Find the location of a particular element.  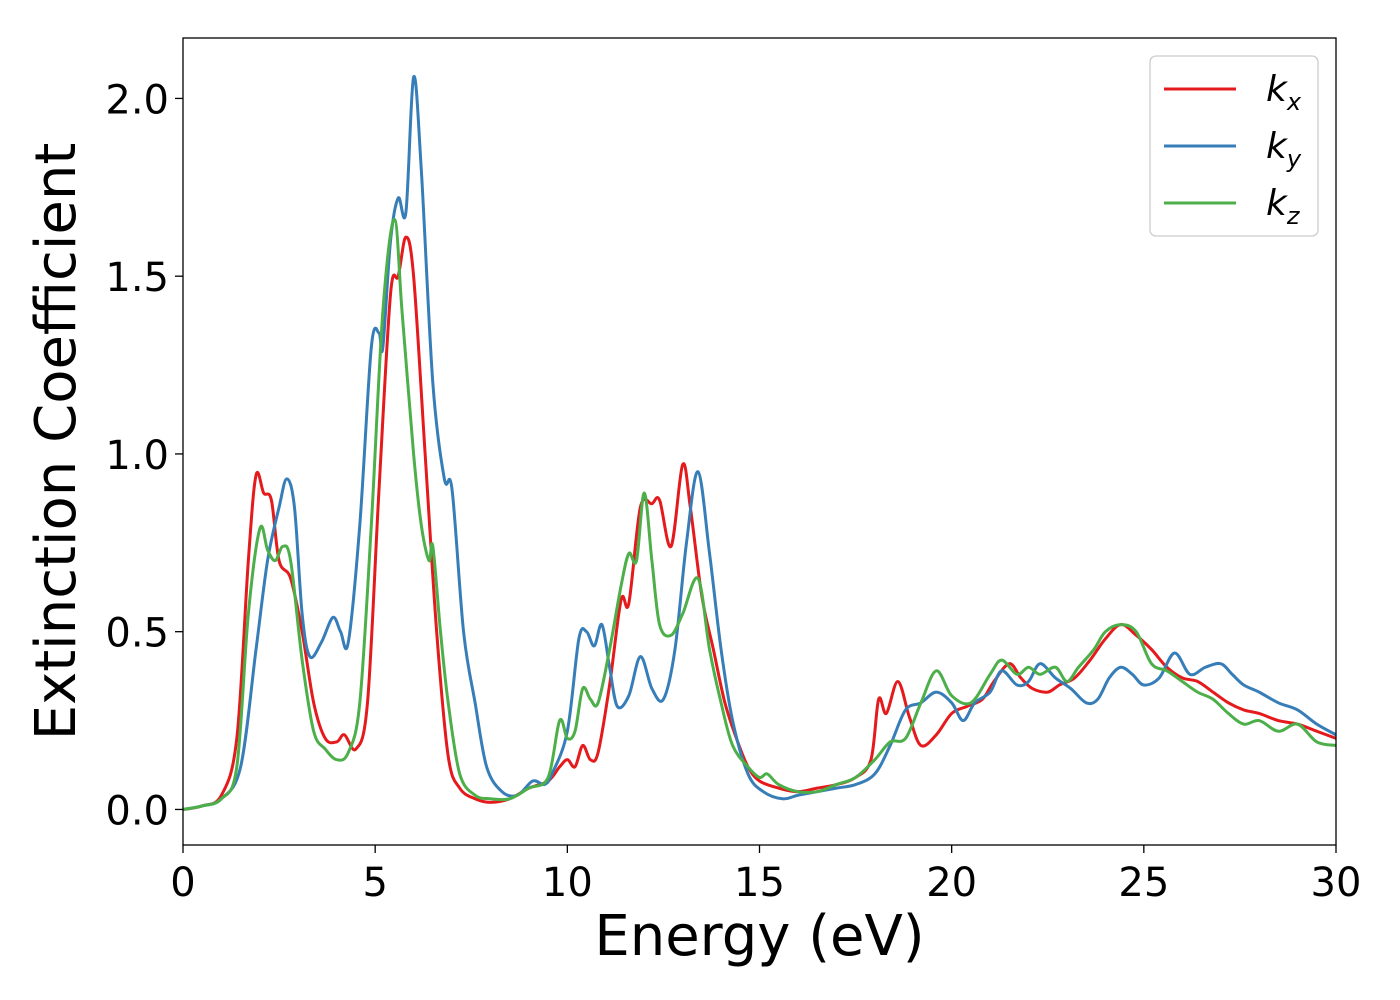

x-tick-label: 20 is located at coordinates (951, 883).